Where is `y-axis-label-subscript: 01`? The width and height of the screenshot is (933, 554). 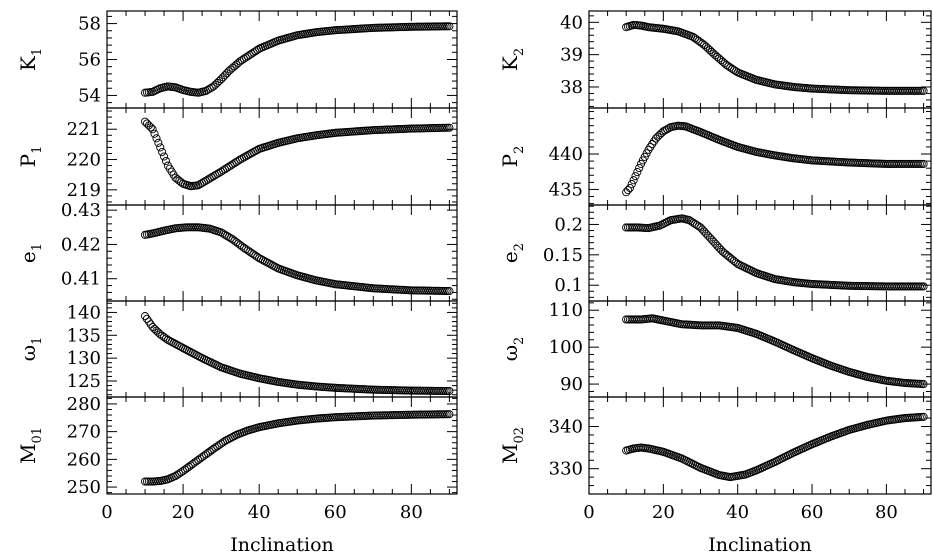 y-axis-label-subscript: 01 is located at coordinates (37, 435).